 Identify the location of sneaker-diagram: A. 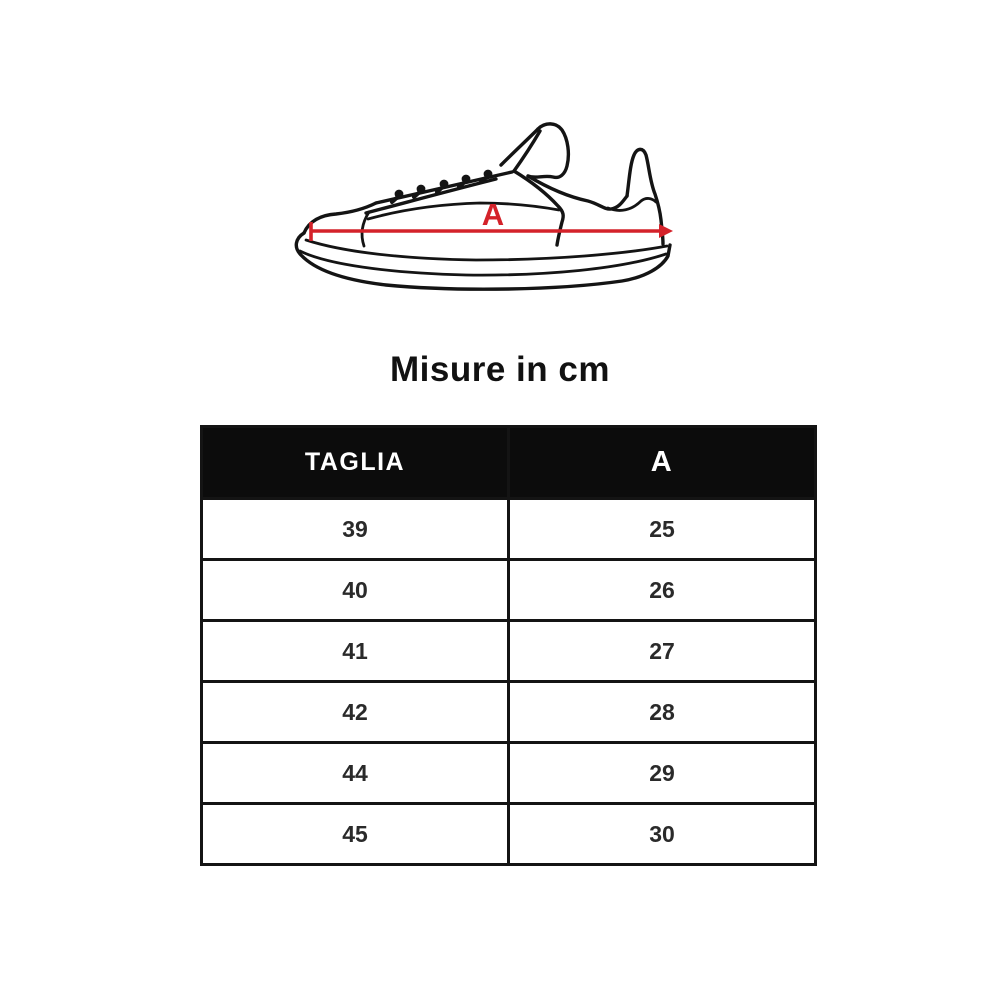
(500, 205).